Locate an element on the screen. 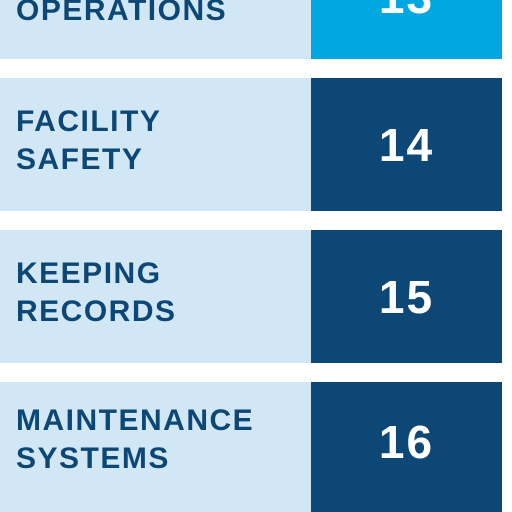 This screenshot has height=512, width=512. section-number: 16 is located at coordinates (406, 442).